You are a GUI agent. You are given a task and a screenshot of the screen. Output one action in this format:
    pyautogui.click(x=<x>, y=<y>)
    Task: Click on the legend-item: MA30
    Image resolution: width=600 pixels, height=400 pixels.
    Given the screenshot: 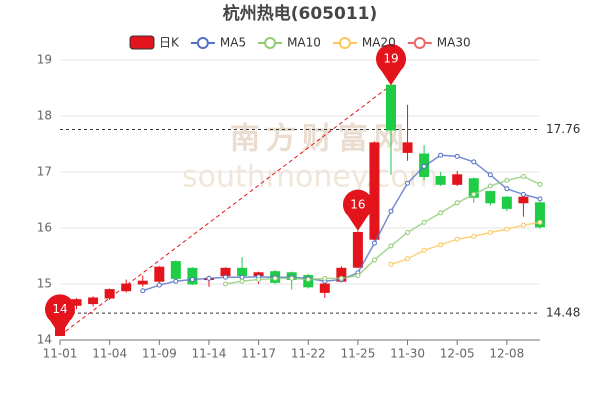 What is the action you would take?
    pyautogui.click(x=439, y=43)
    